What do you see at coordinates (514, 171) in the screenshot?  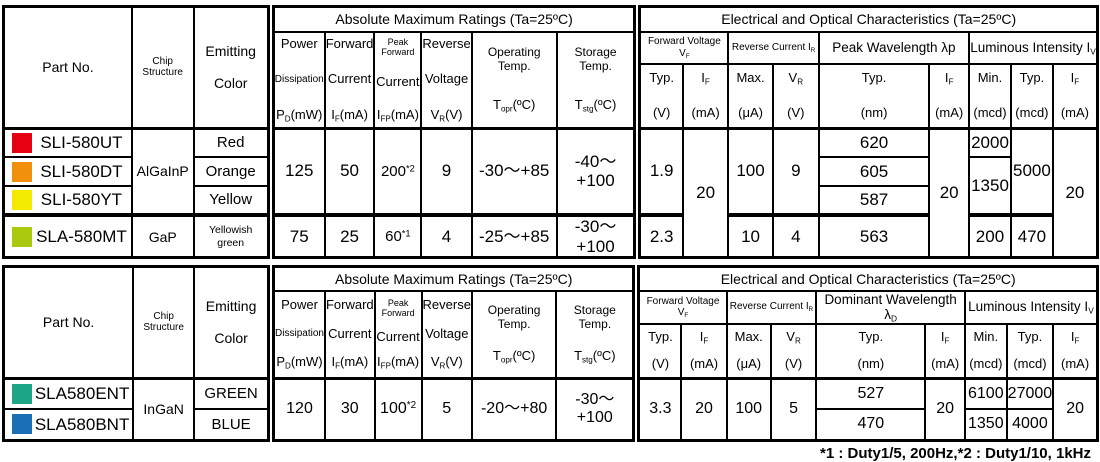 I see `topr-value: -30〜+85` at bounding box center [514, 171].